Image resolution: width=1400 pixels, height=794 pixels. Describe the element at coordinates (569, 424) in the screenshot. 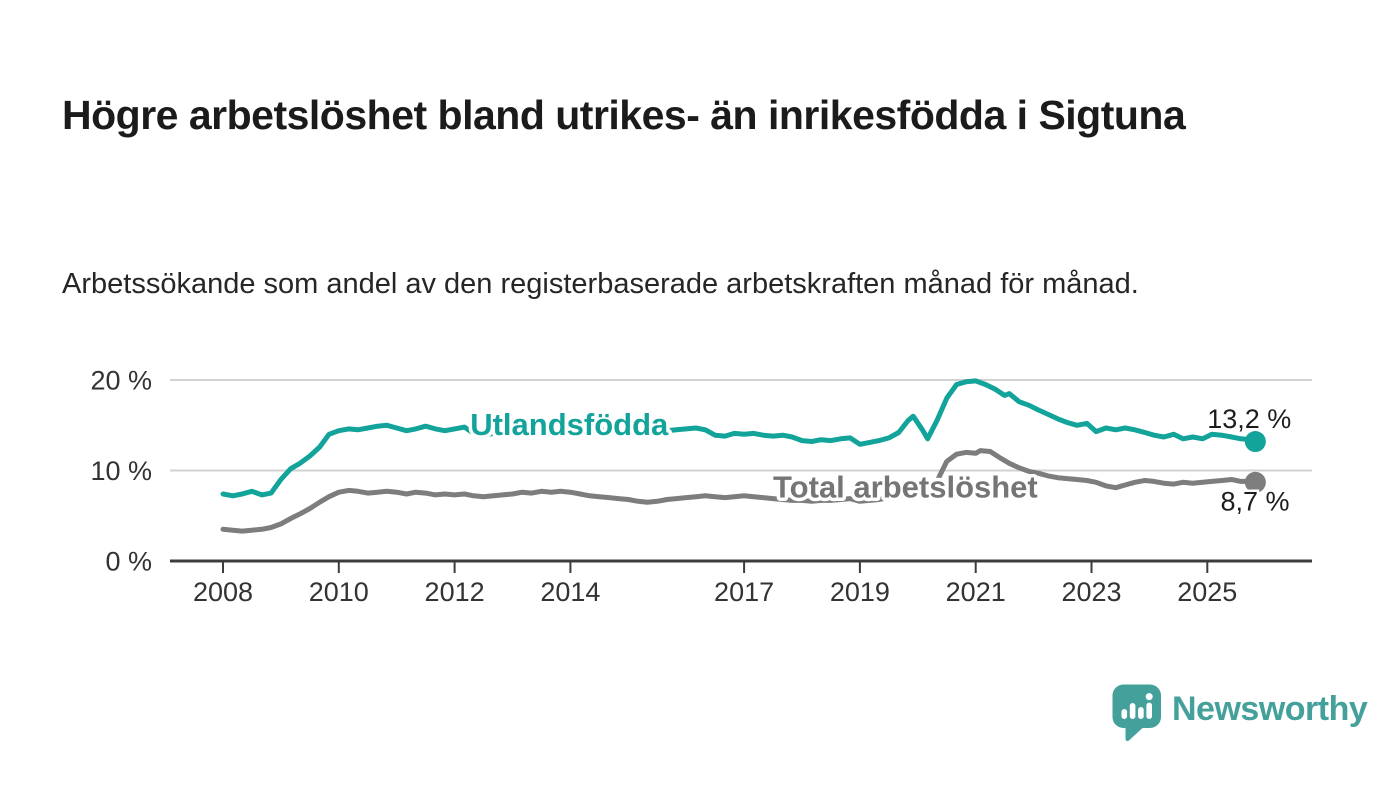

I see `series-label-utlandsfodda: Utlandsfödda` at that location.